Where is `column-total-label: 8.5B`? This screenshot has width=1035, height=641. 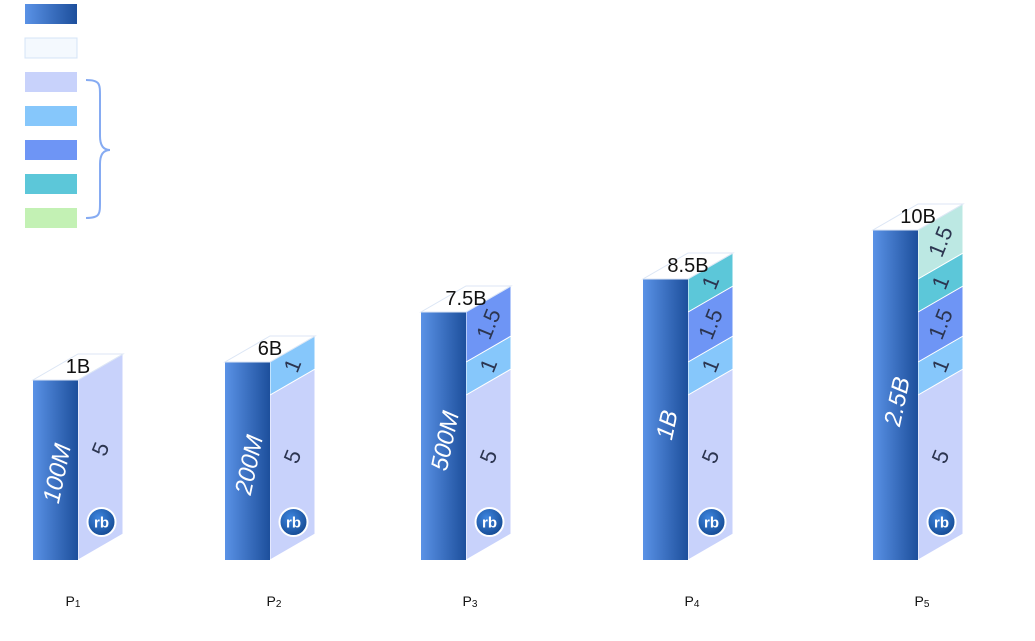 column-total-label: 8.5B is located at coordinates (687, 266).